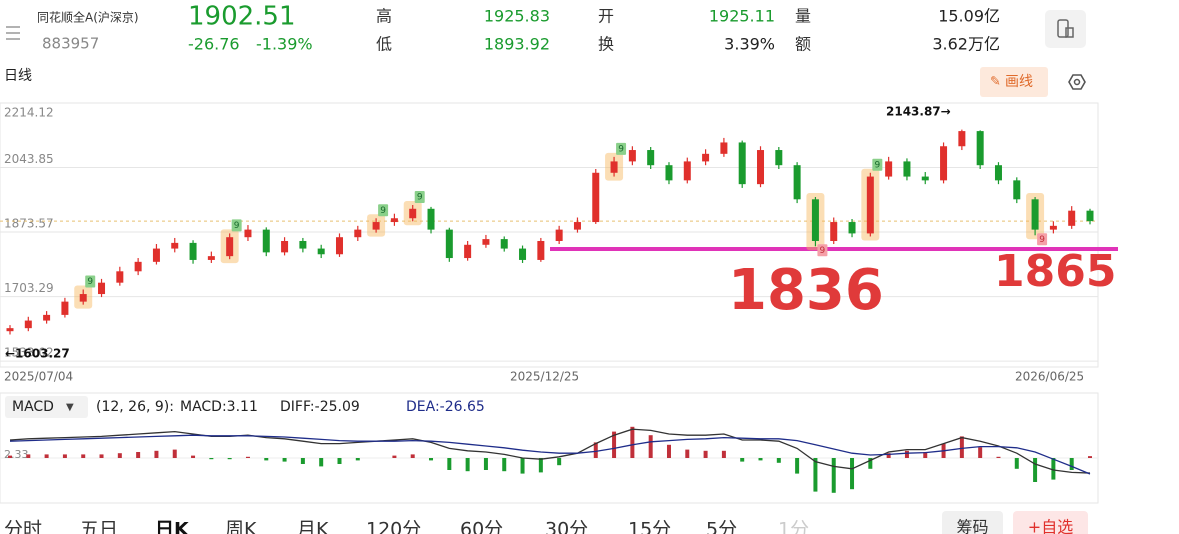 Image resolution: width=1179 pixels, height=534 pixels. I want to click on settings-icon, so click(1077, 82).